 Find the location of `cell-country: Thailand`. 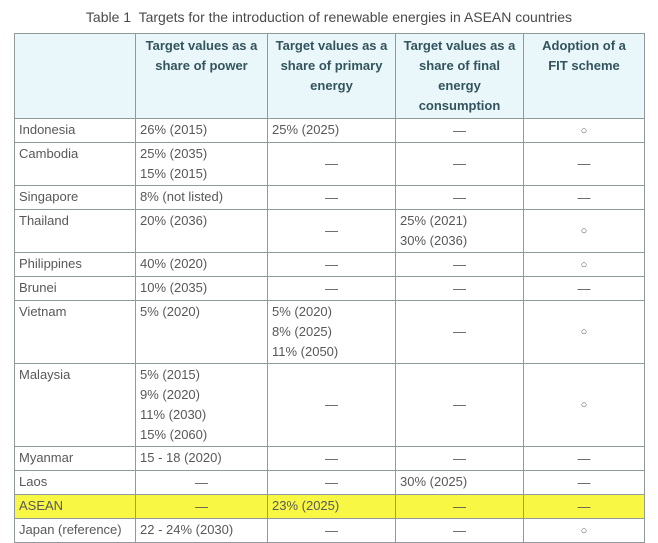

cell-country: Thailand is located at coordinates (75, 231).